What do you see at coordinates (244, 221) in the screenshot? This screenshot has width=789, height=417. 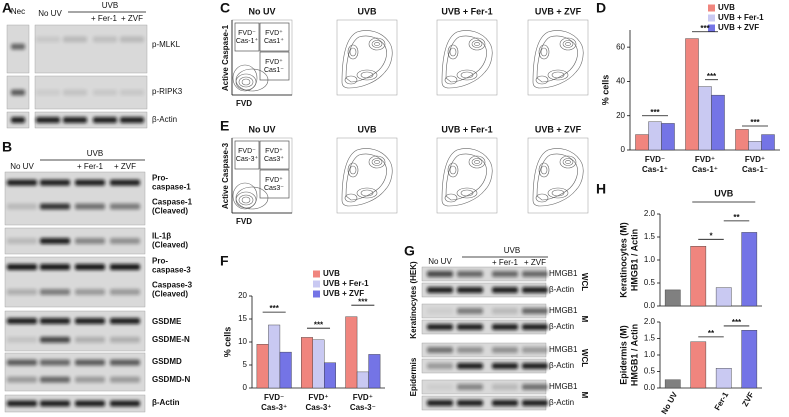 I see `axis-label: FVD` at bounding box center [244, 221].